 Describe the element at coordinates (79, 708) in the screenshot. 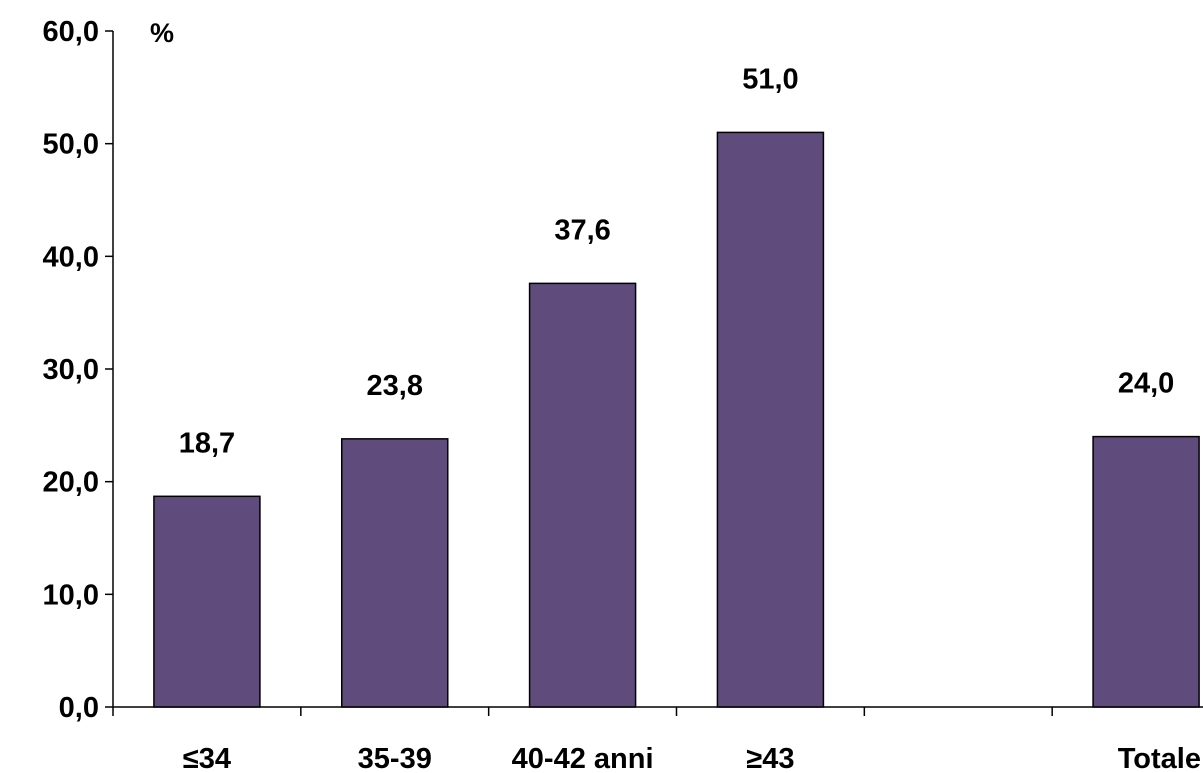

I see `y-tick-label: 0,0` at that location.